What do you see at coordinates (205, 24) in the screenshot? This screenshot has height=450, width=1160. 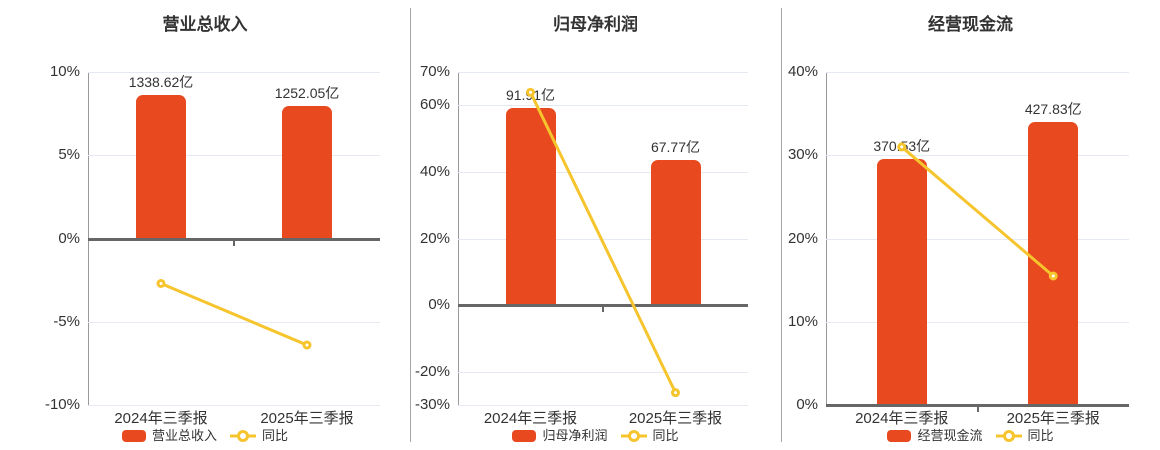 I see `chart-title: 营业总收入` at bounding box center [205, 24].